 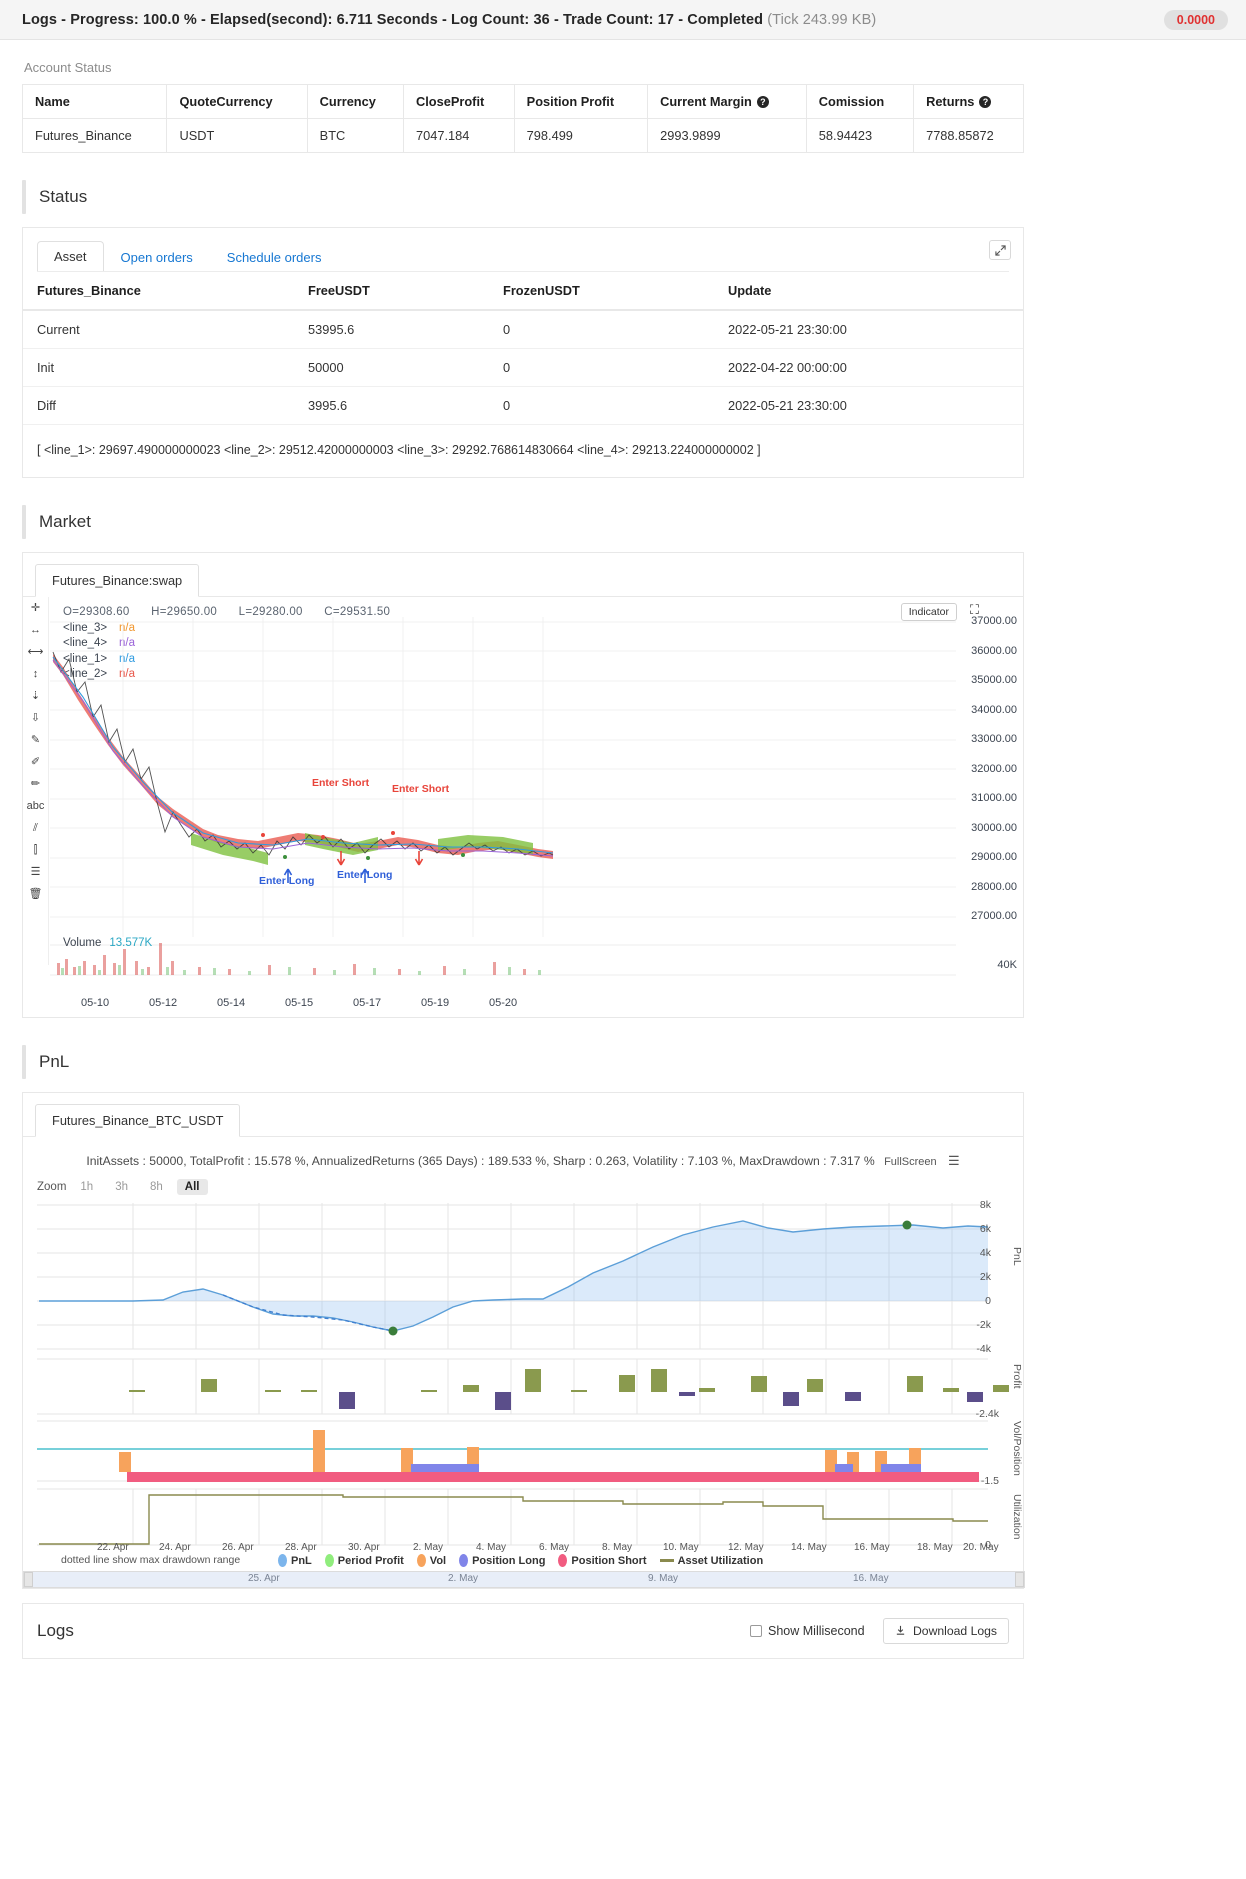 What do you see at coordinates (910, 1162) in the screenshot?
I see `fullscreen-label: FullScreen` at bounding box center [910, 1162].